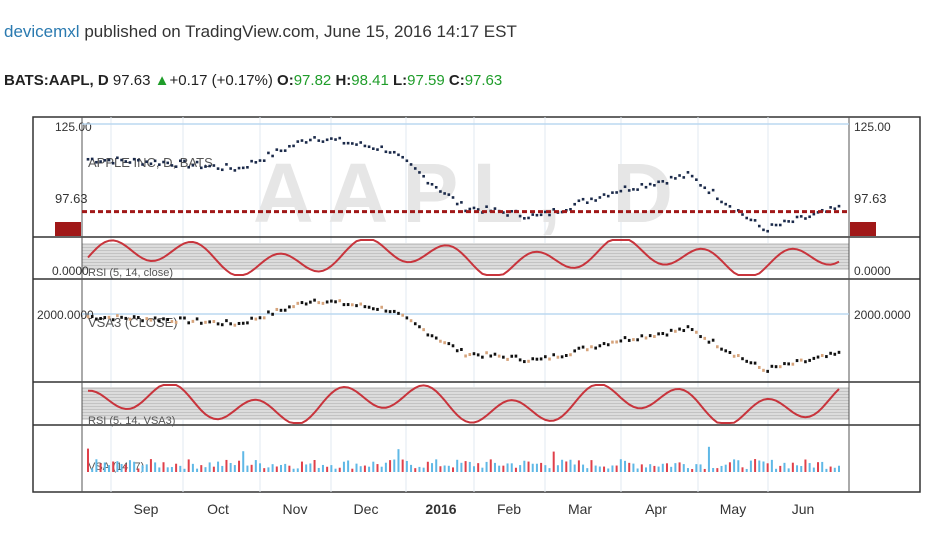 Image resolution: width=932 pixels, height=555 pixels. Describe the element at coordinates (463, 257) in the screenshot. I see `rsi-line` at that location.